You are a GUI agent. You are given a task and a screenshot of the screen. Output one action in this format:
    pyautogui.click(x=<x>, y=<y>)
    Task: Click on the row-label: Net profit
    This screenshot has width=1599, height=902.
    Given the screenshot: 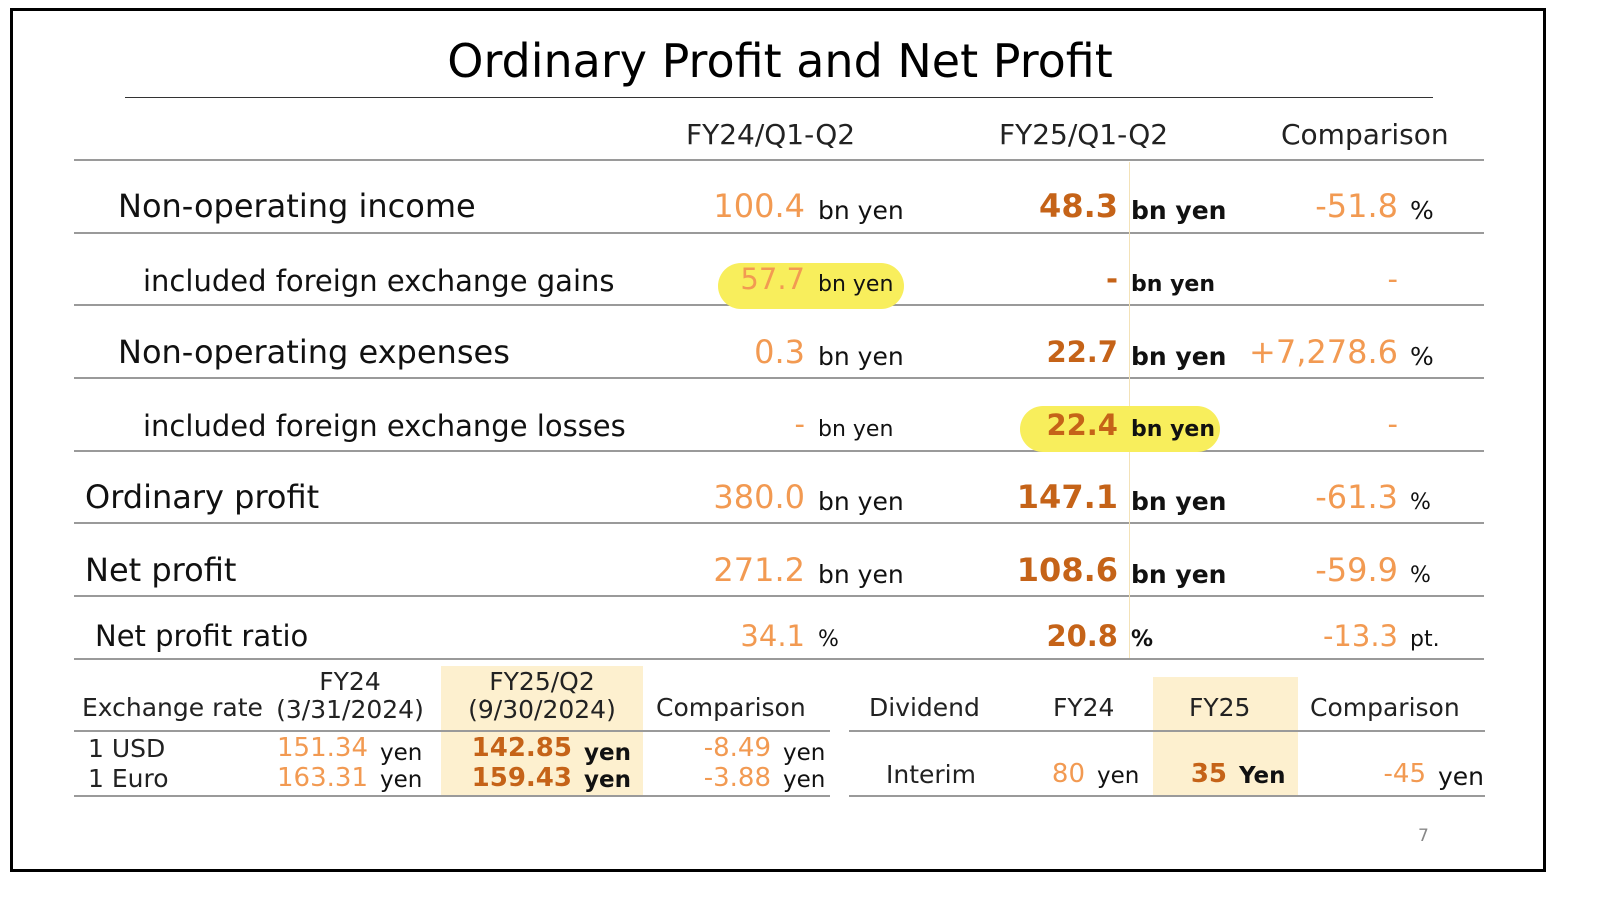 What is the action you would take?
    pyautogui.click(x=161, y=570)
    